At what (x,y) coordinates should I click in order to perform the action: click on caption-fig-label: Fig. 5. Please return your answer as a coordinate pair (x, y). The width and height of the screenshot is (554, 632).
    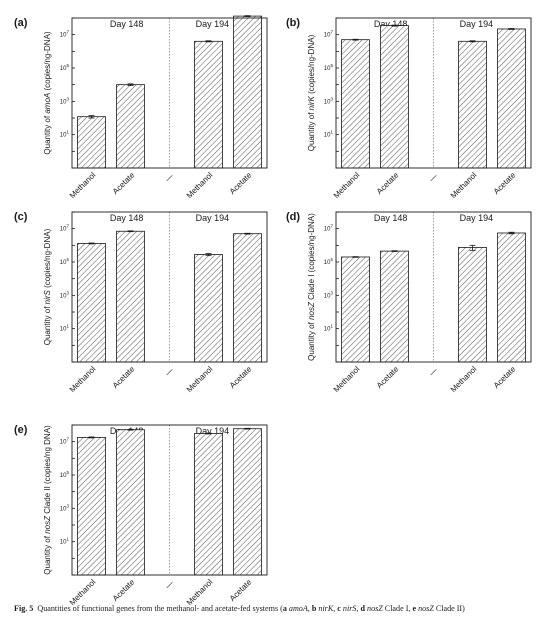
    Looking at the image, I should click on (24, 608).